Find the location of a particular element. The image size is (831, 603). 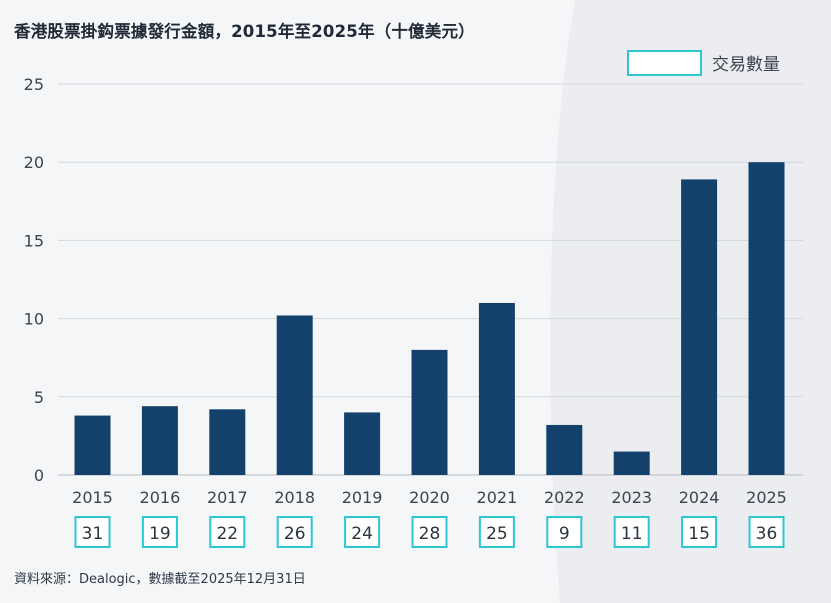

deal-count-label: 31 is located at coordinates (93, 534).